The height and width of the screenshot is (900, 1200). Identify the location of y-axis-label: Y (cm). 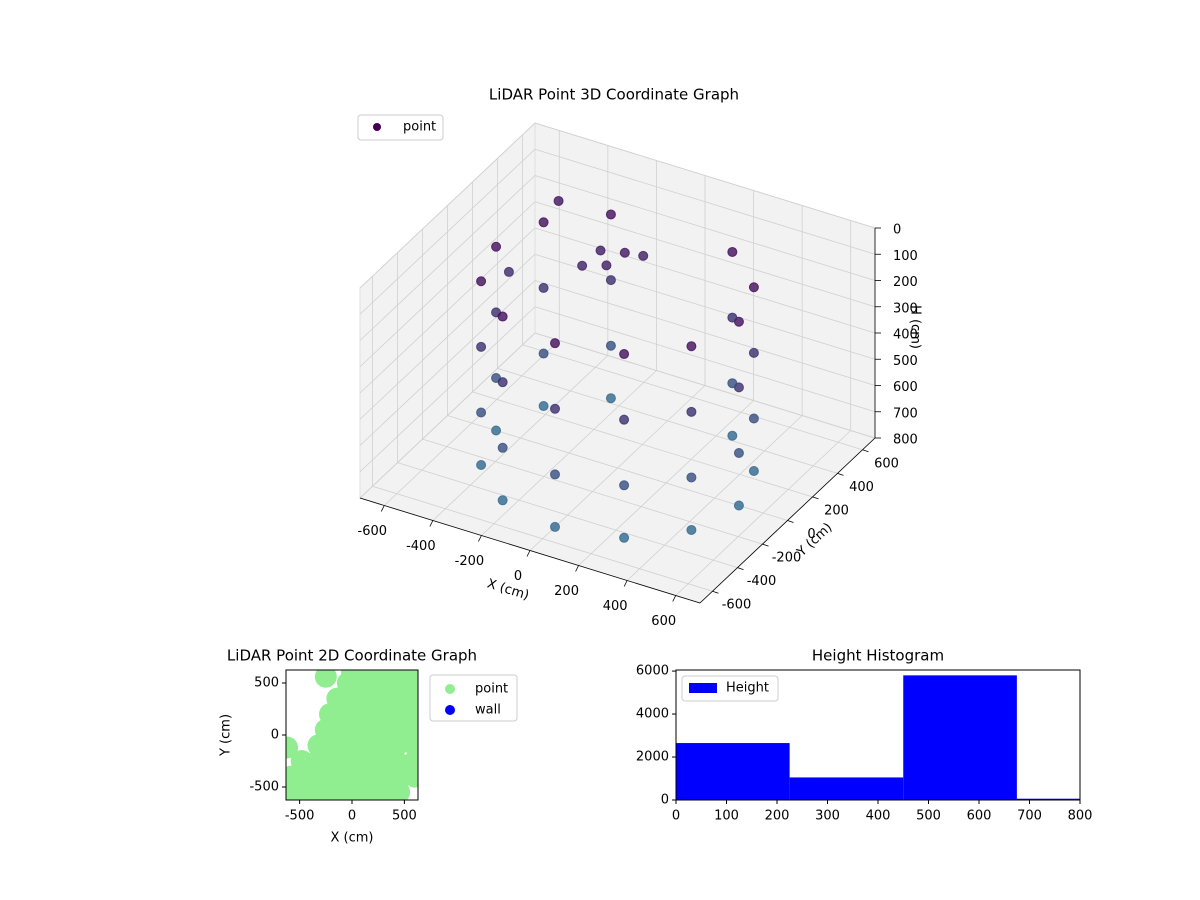
(226, 735).